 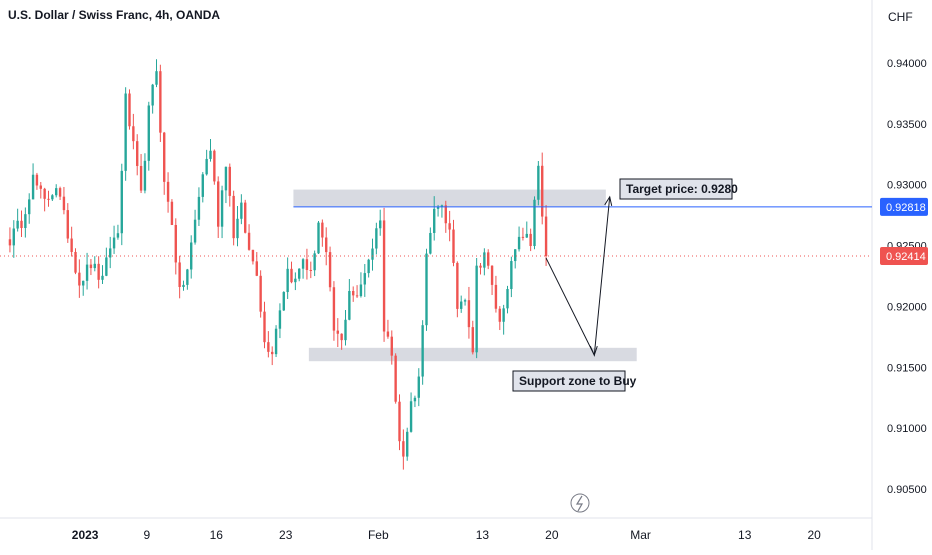 I want to click on support-annotation: Support zone to Buy, so click(x=574, y=381).